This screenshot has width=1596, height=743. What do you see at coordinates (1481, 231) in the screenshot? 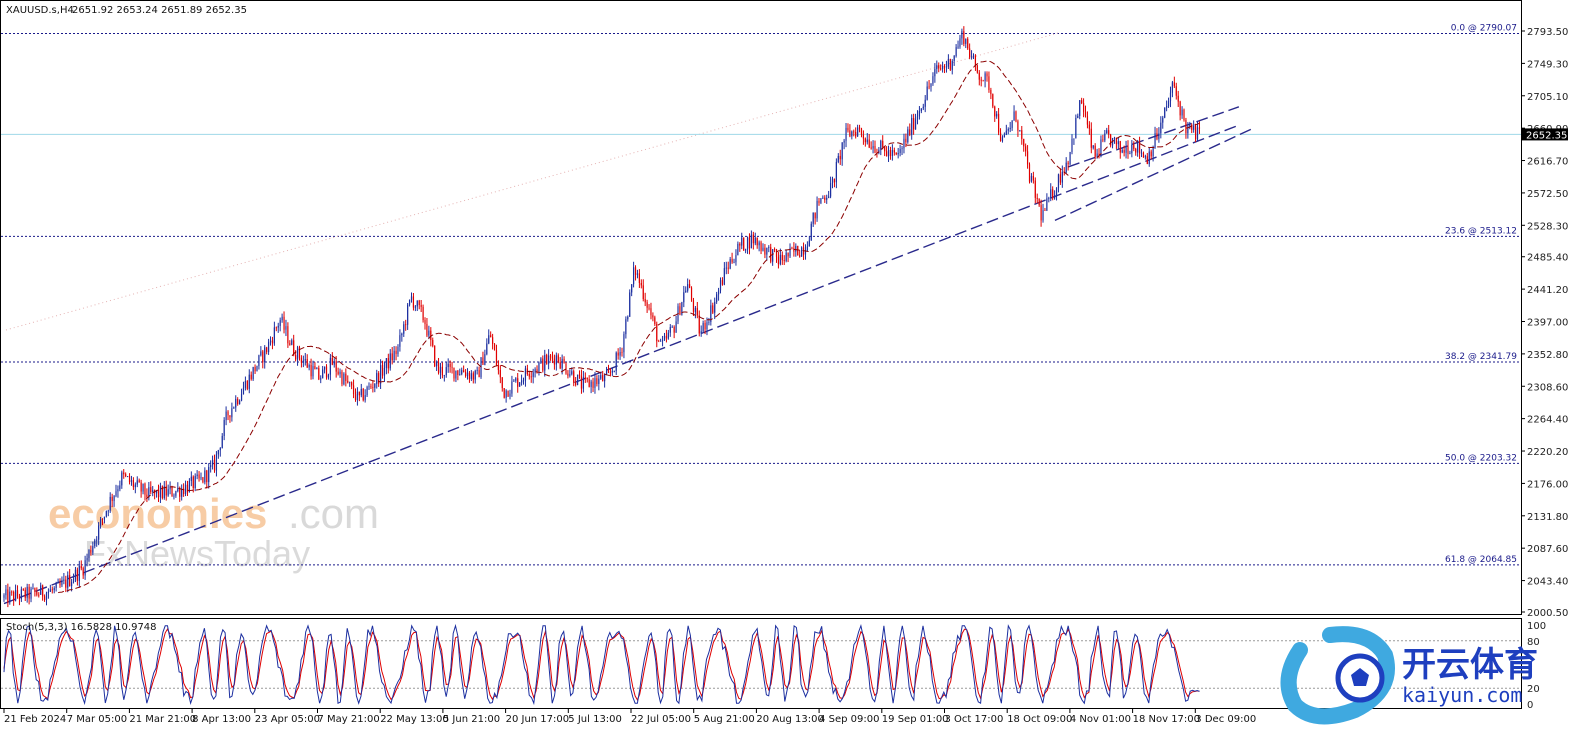
I see `fib-level-label: 23.6 @ 2513.12` at bounding box center [1481, 231].